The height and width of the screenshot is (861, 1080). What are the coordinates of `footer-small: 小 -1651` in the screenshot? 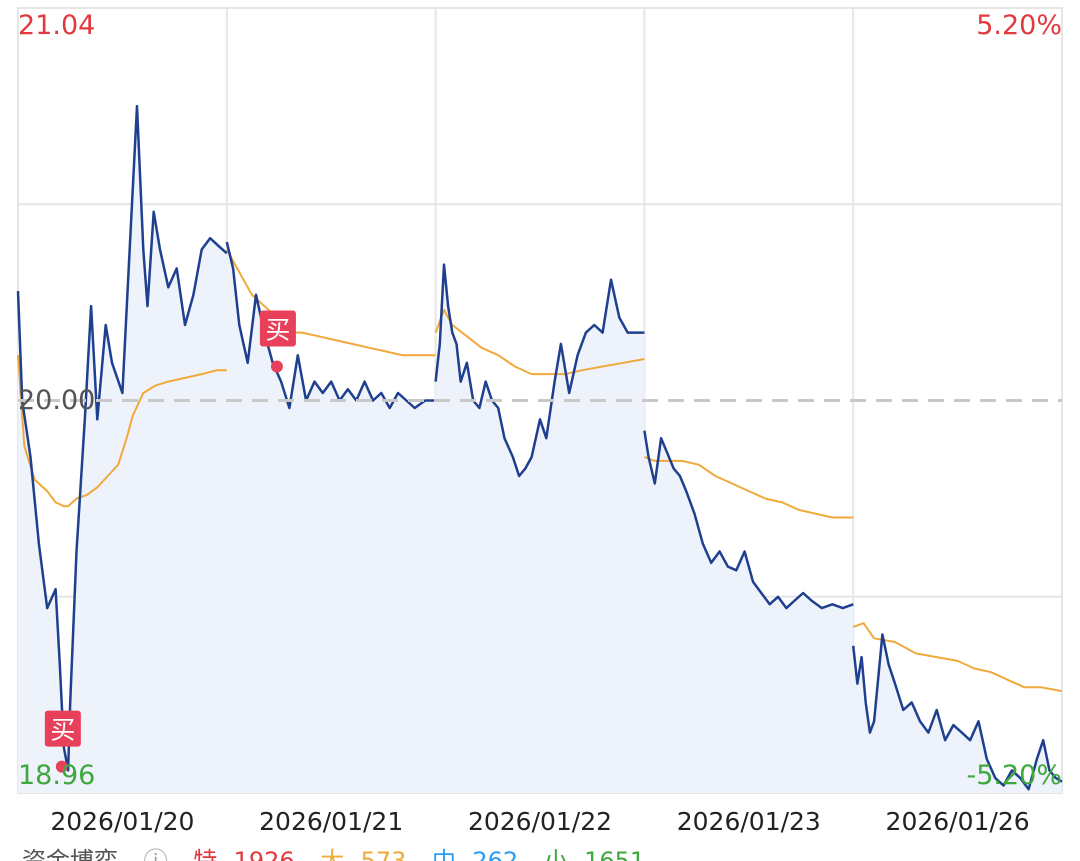 It's located at (594, 854).